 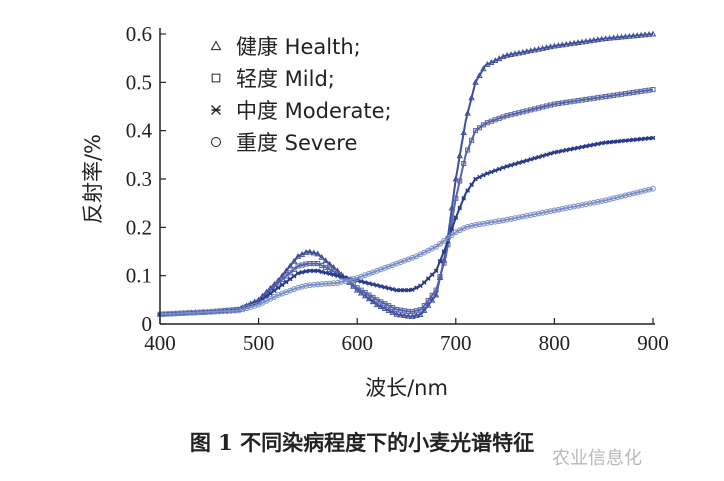 I want to click on y-tick-label: 0.4, so click(x=139, y=131).